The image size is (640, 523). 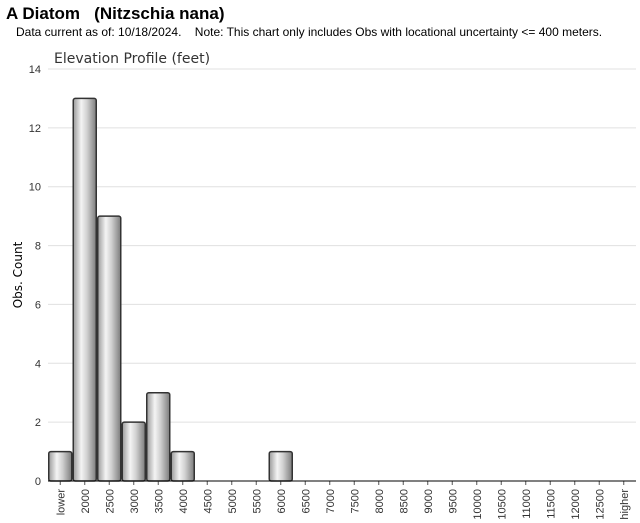 What do you see at coordinates (132, 59) in the screenshot?
I see `chart-title: Elevation Profile (feet)` at bounding box center [132, 59].